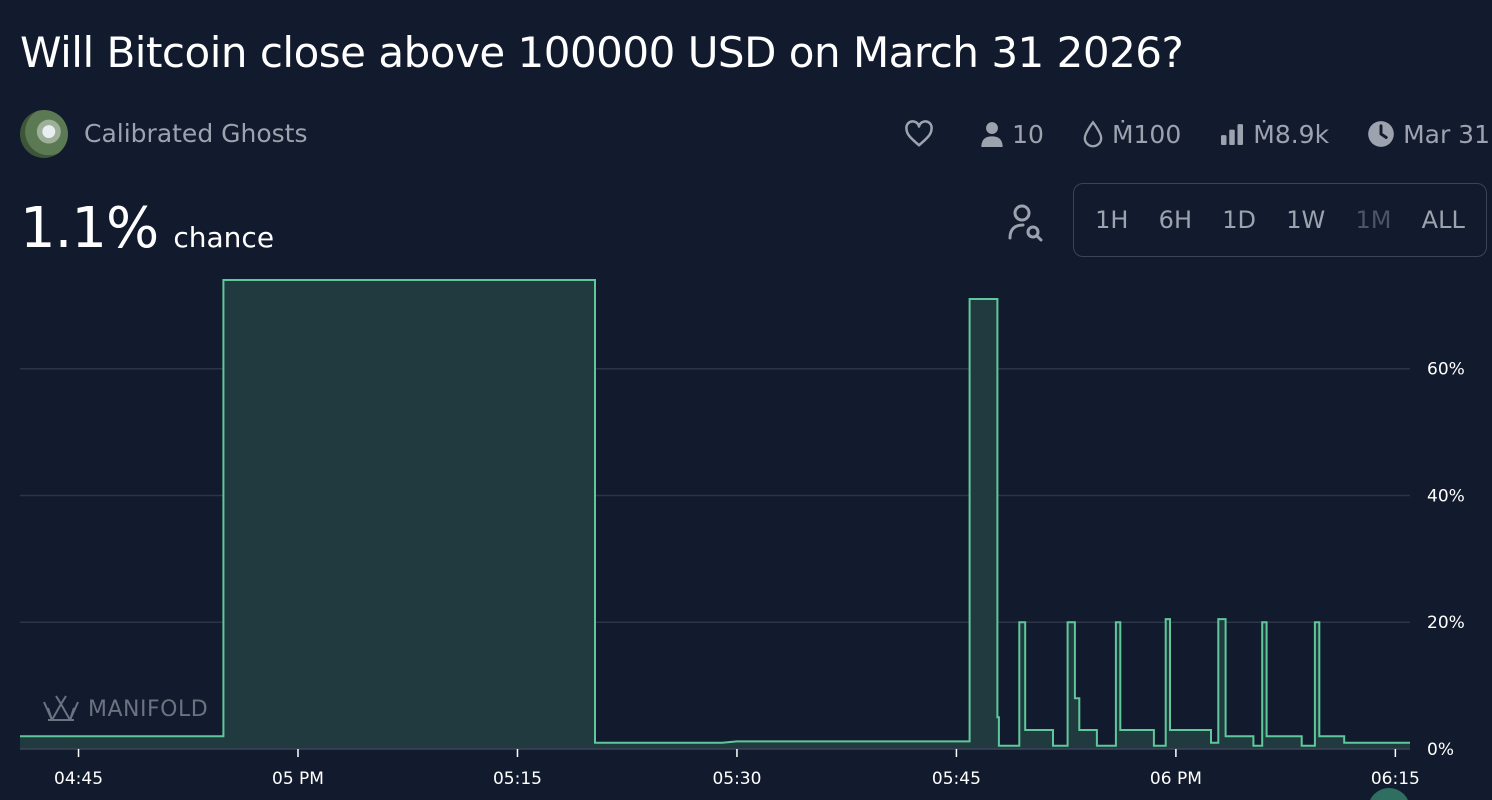  I want to click on avatar, so click(44, 134).